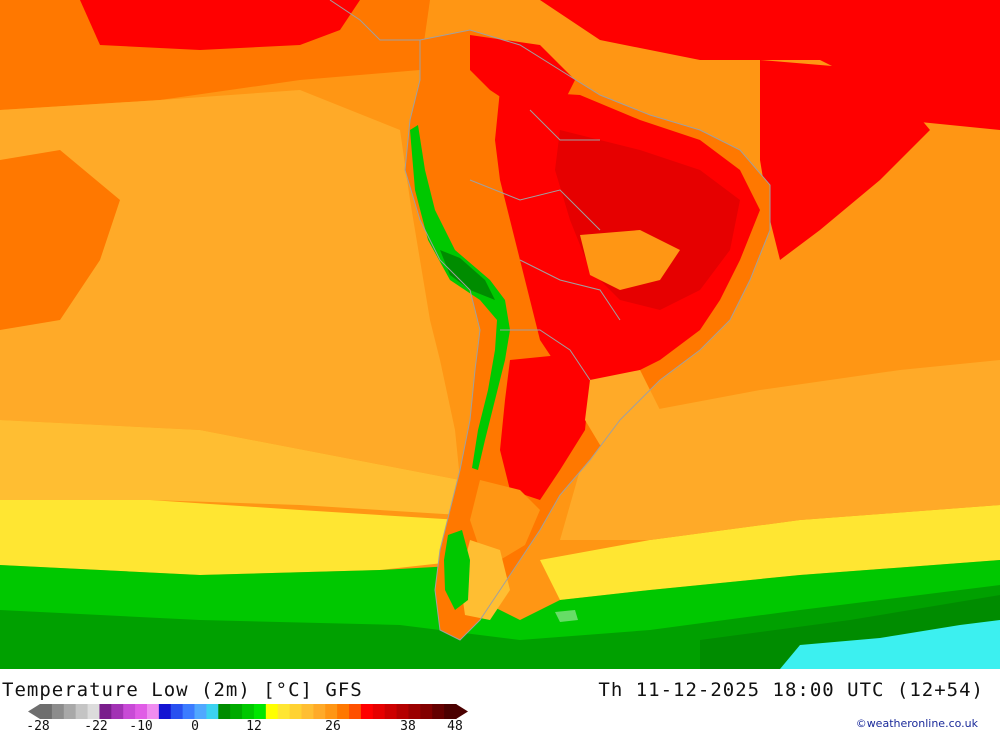 This screenshot has width=1000, height=734. What do you see at coordinates (780, 450) in the screenshot?
I see `atlantic-light-orange` at bounding box center [780, 450].